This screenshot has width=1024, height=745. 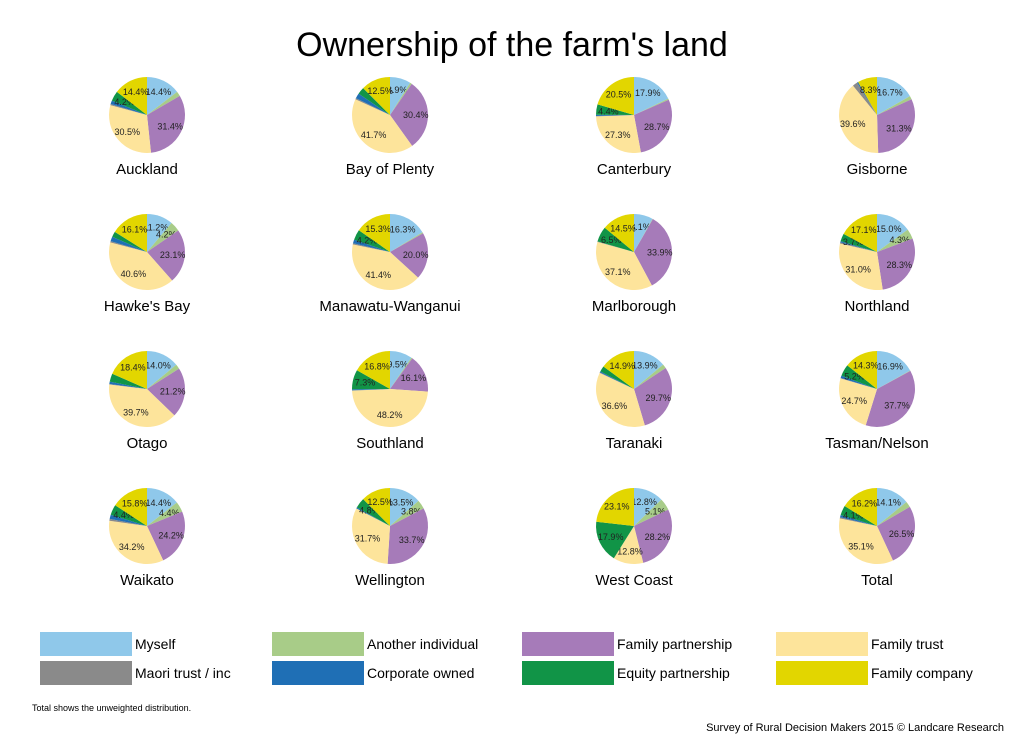 I want to click on pie-canterbury: 17.9% 28.7% 27.3% 4.4% 20.5% Canterbury, so click(x=634, y=127).